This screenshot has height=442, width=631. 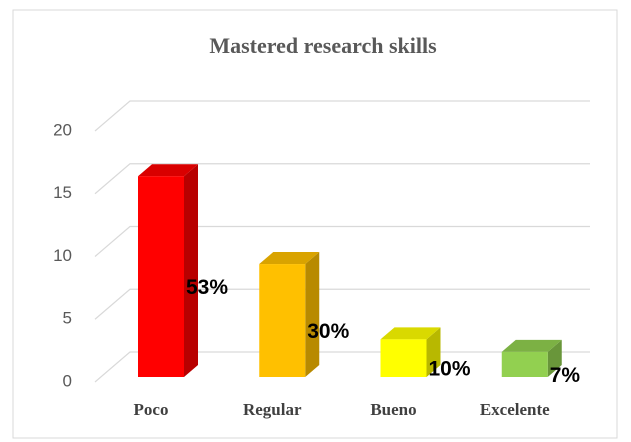 I want to click on y-tick-label: 15, so click(x=62, y=192).